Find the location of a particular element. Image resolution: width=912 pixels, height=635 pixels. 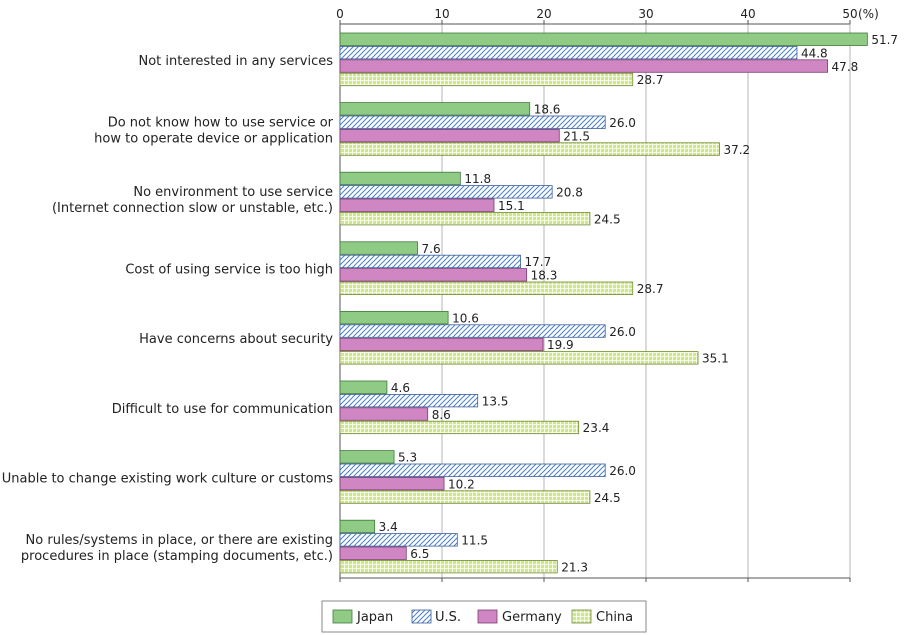

data-label: 18.3 is located at coordinates (544, 276).